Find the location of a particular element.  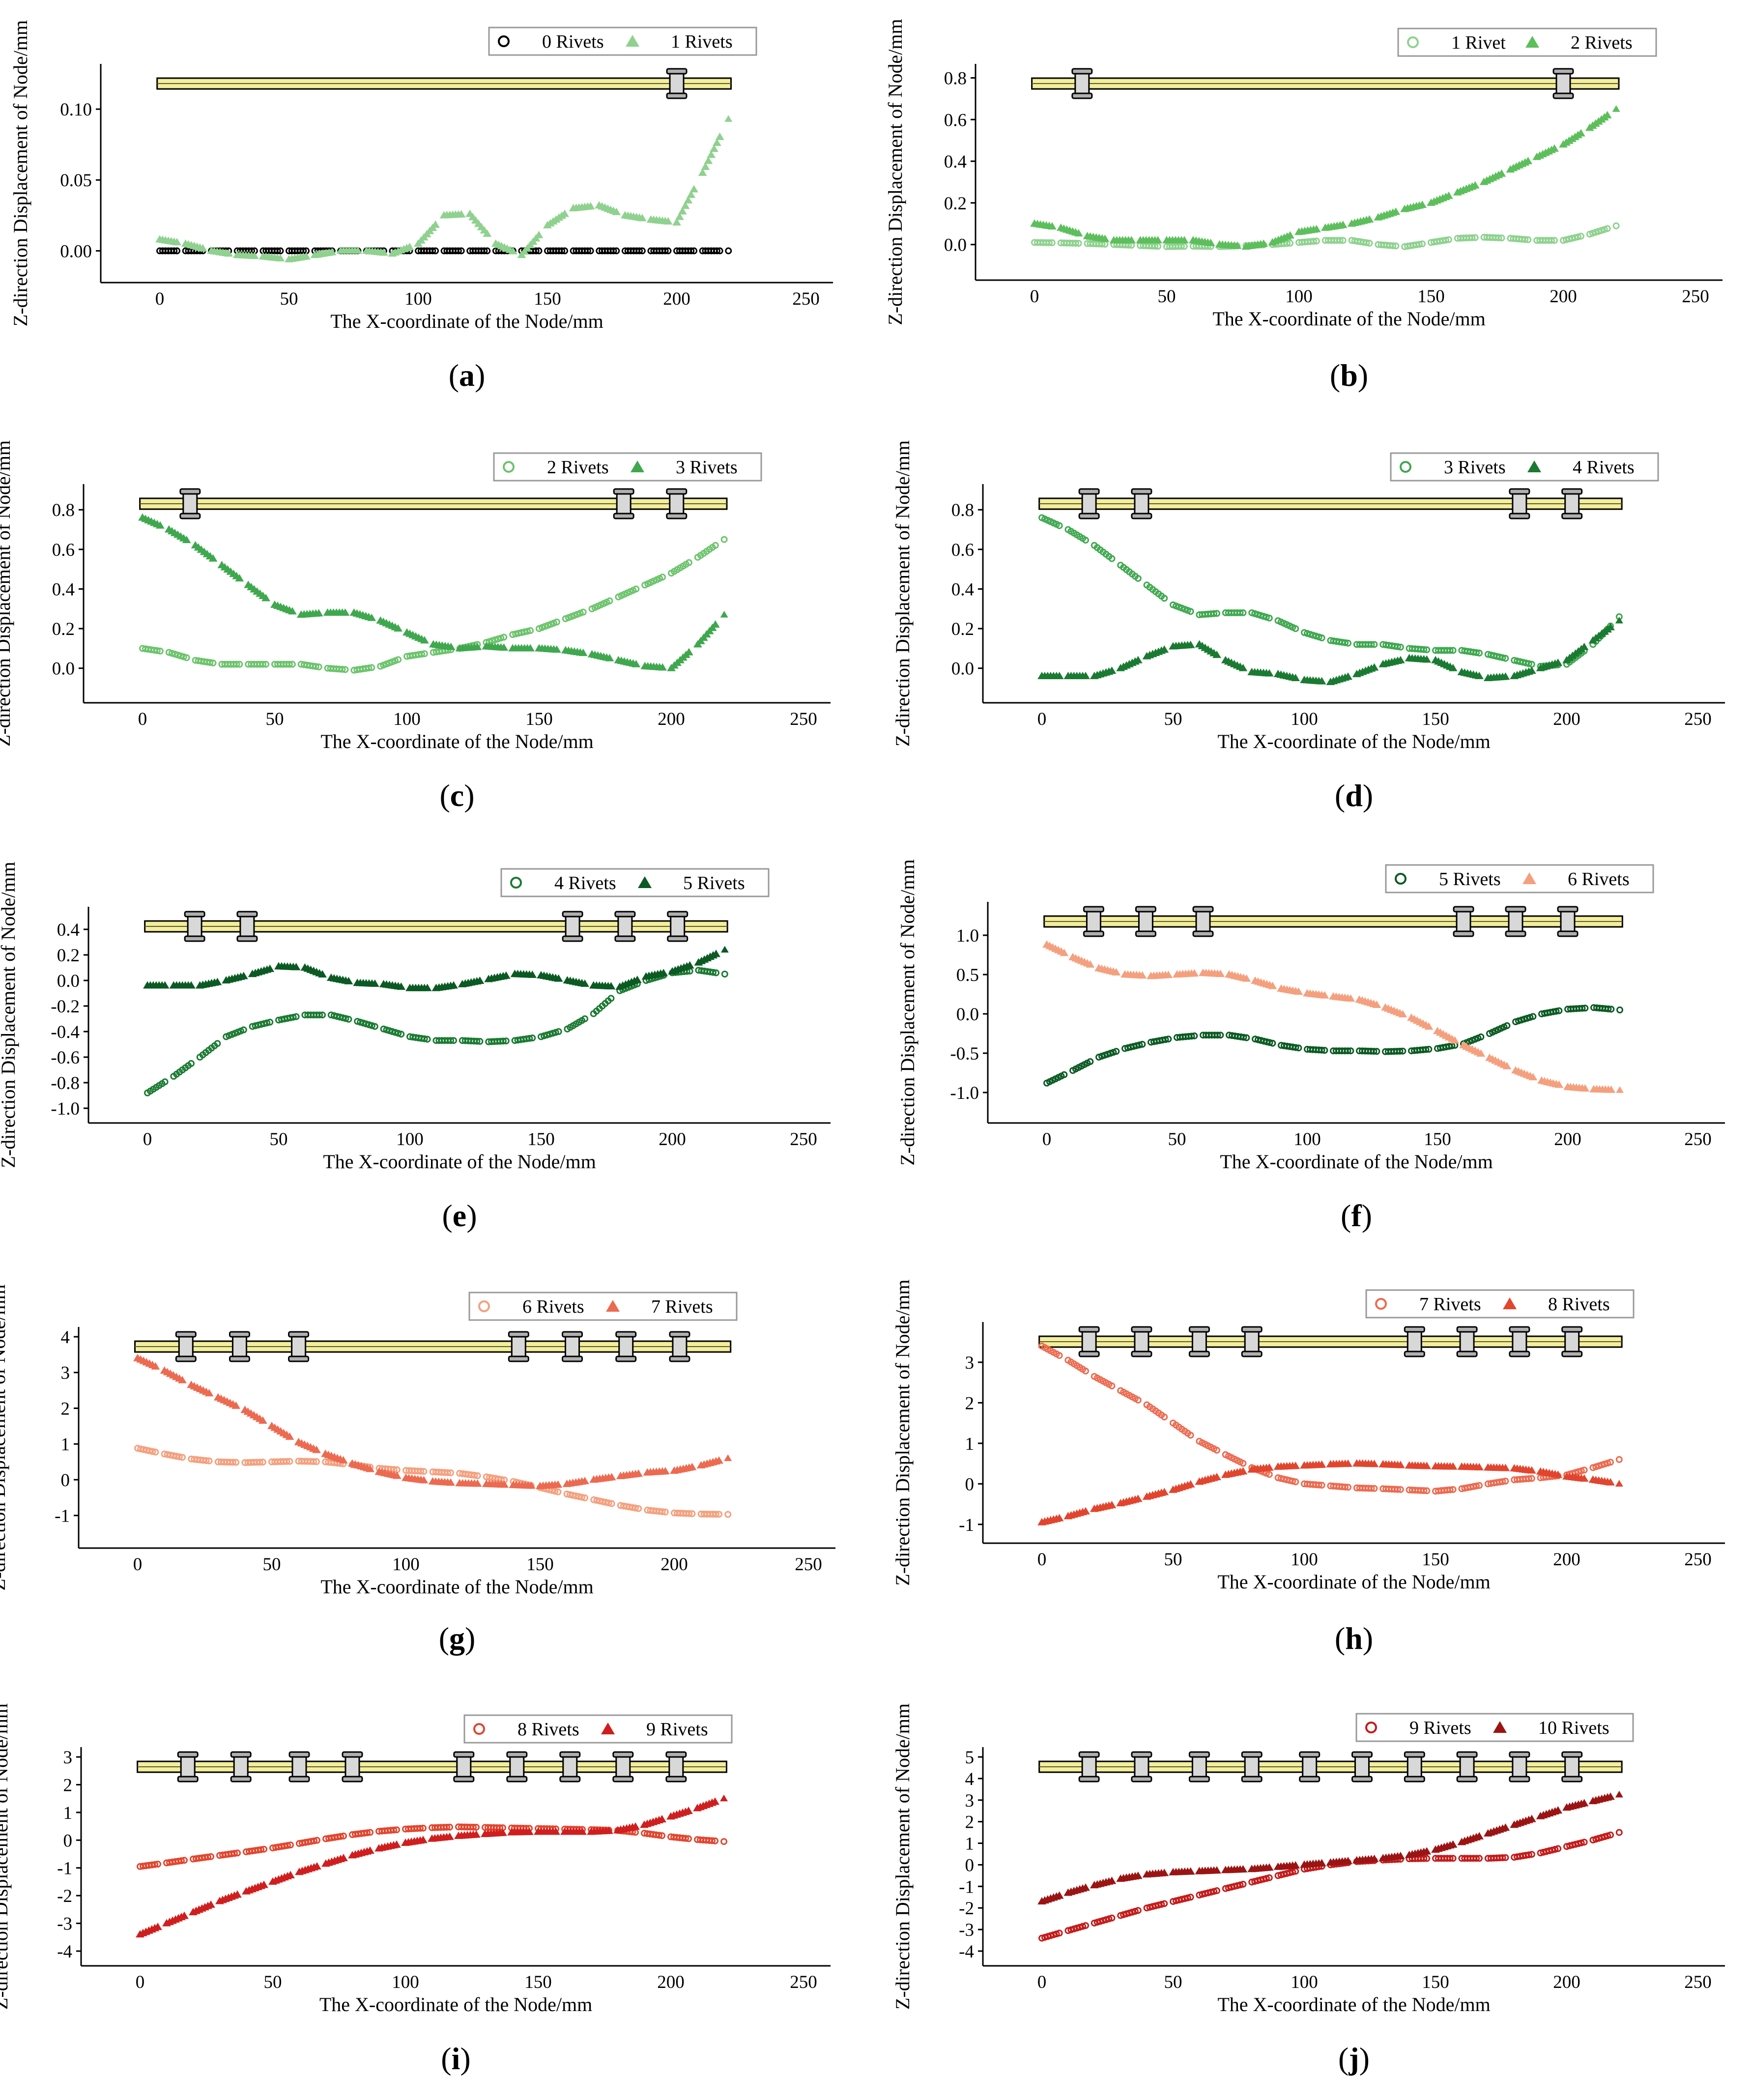

legend-entry: 8 Rivets is located at coordinates (548, 1729).